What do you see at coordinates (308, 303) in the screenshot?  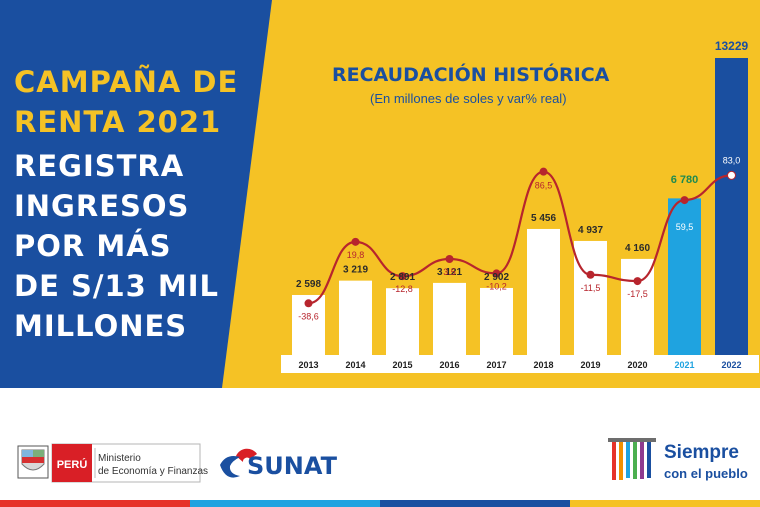 I see `var-point-2013` at bounding box center [308, 303].